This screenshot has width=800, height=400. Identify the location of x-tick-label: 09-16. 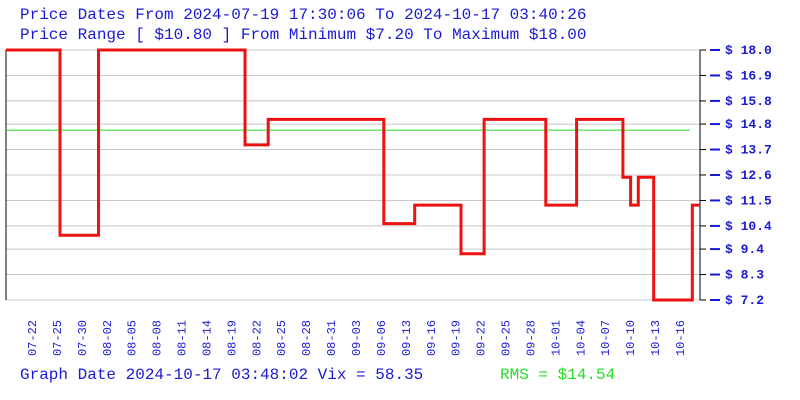
(432, 338).